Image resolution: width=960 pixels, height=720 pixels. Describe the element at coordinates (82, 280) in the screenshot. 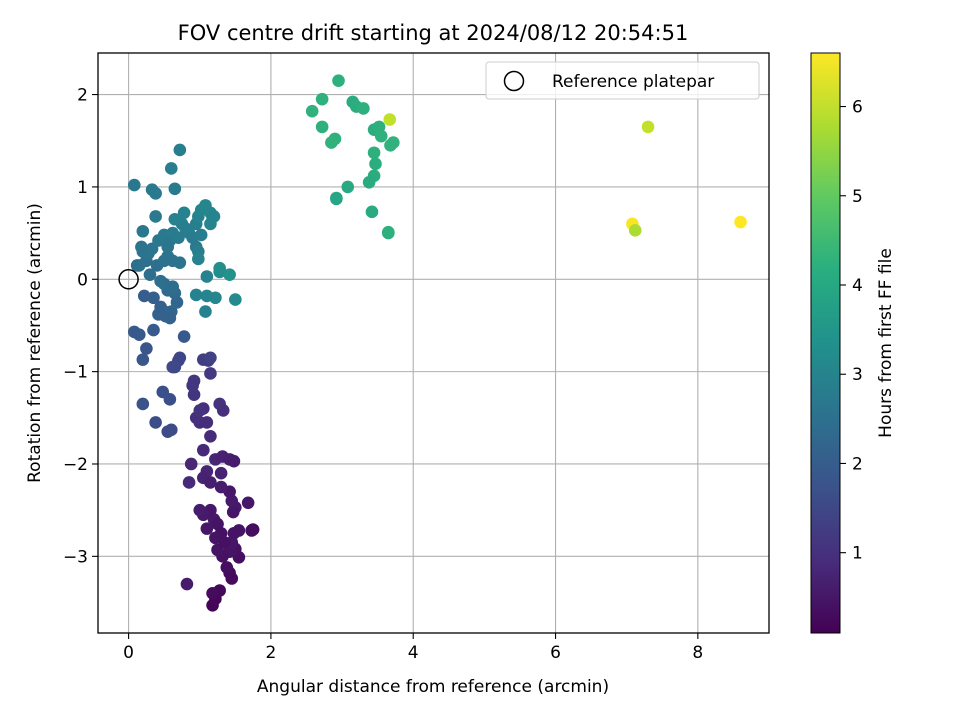

I see `y-tick-label: 0` at that location.